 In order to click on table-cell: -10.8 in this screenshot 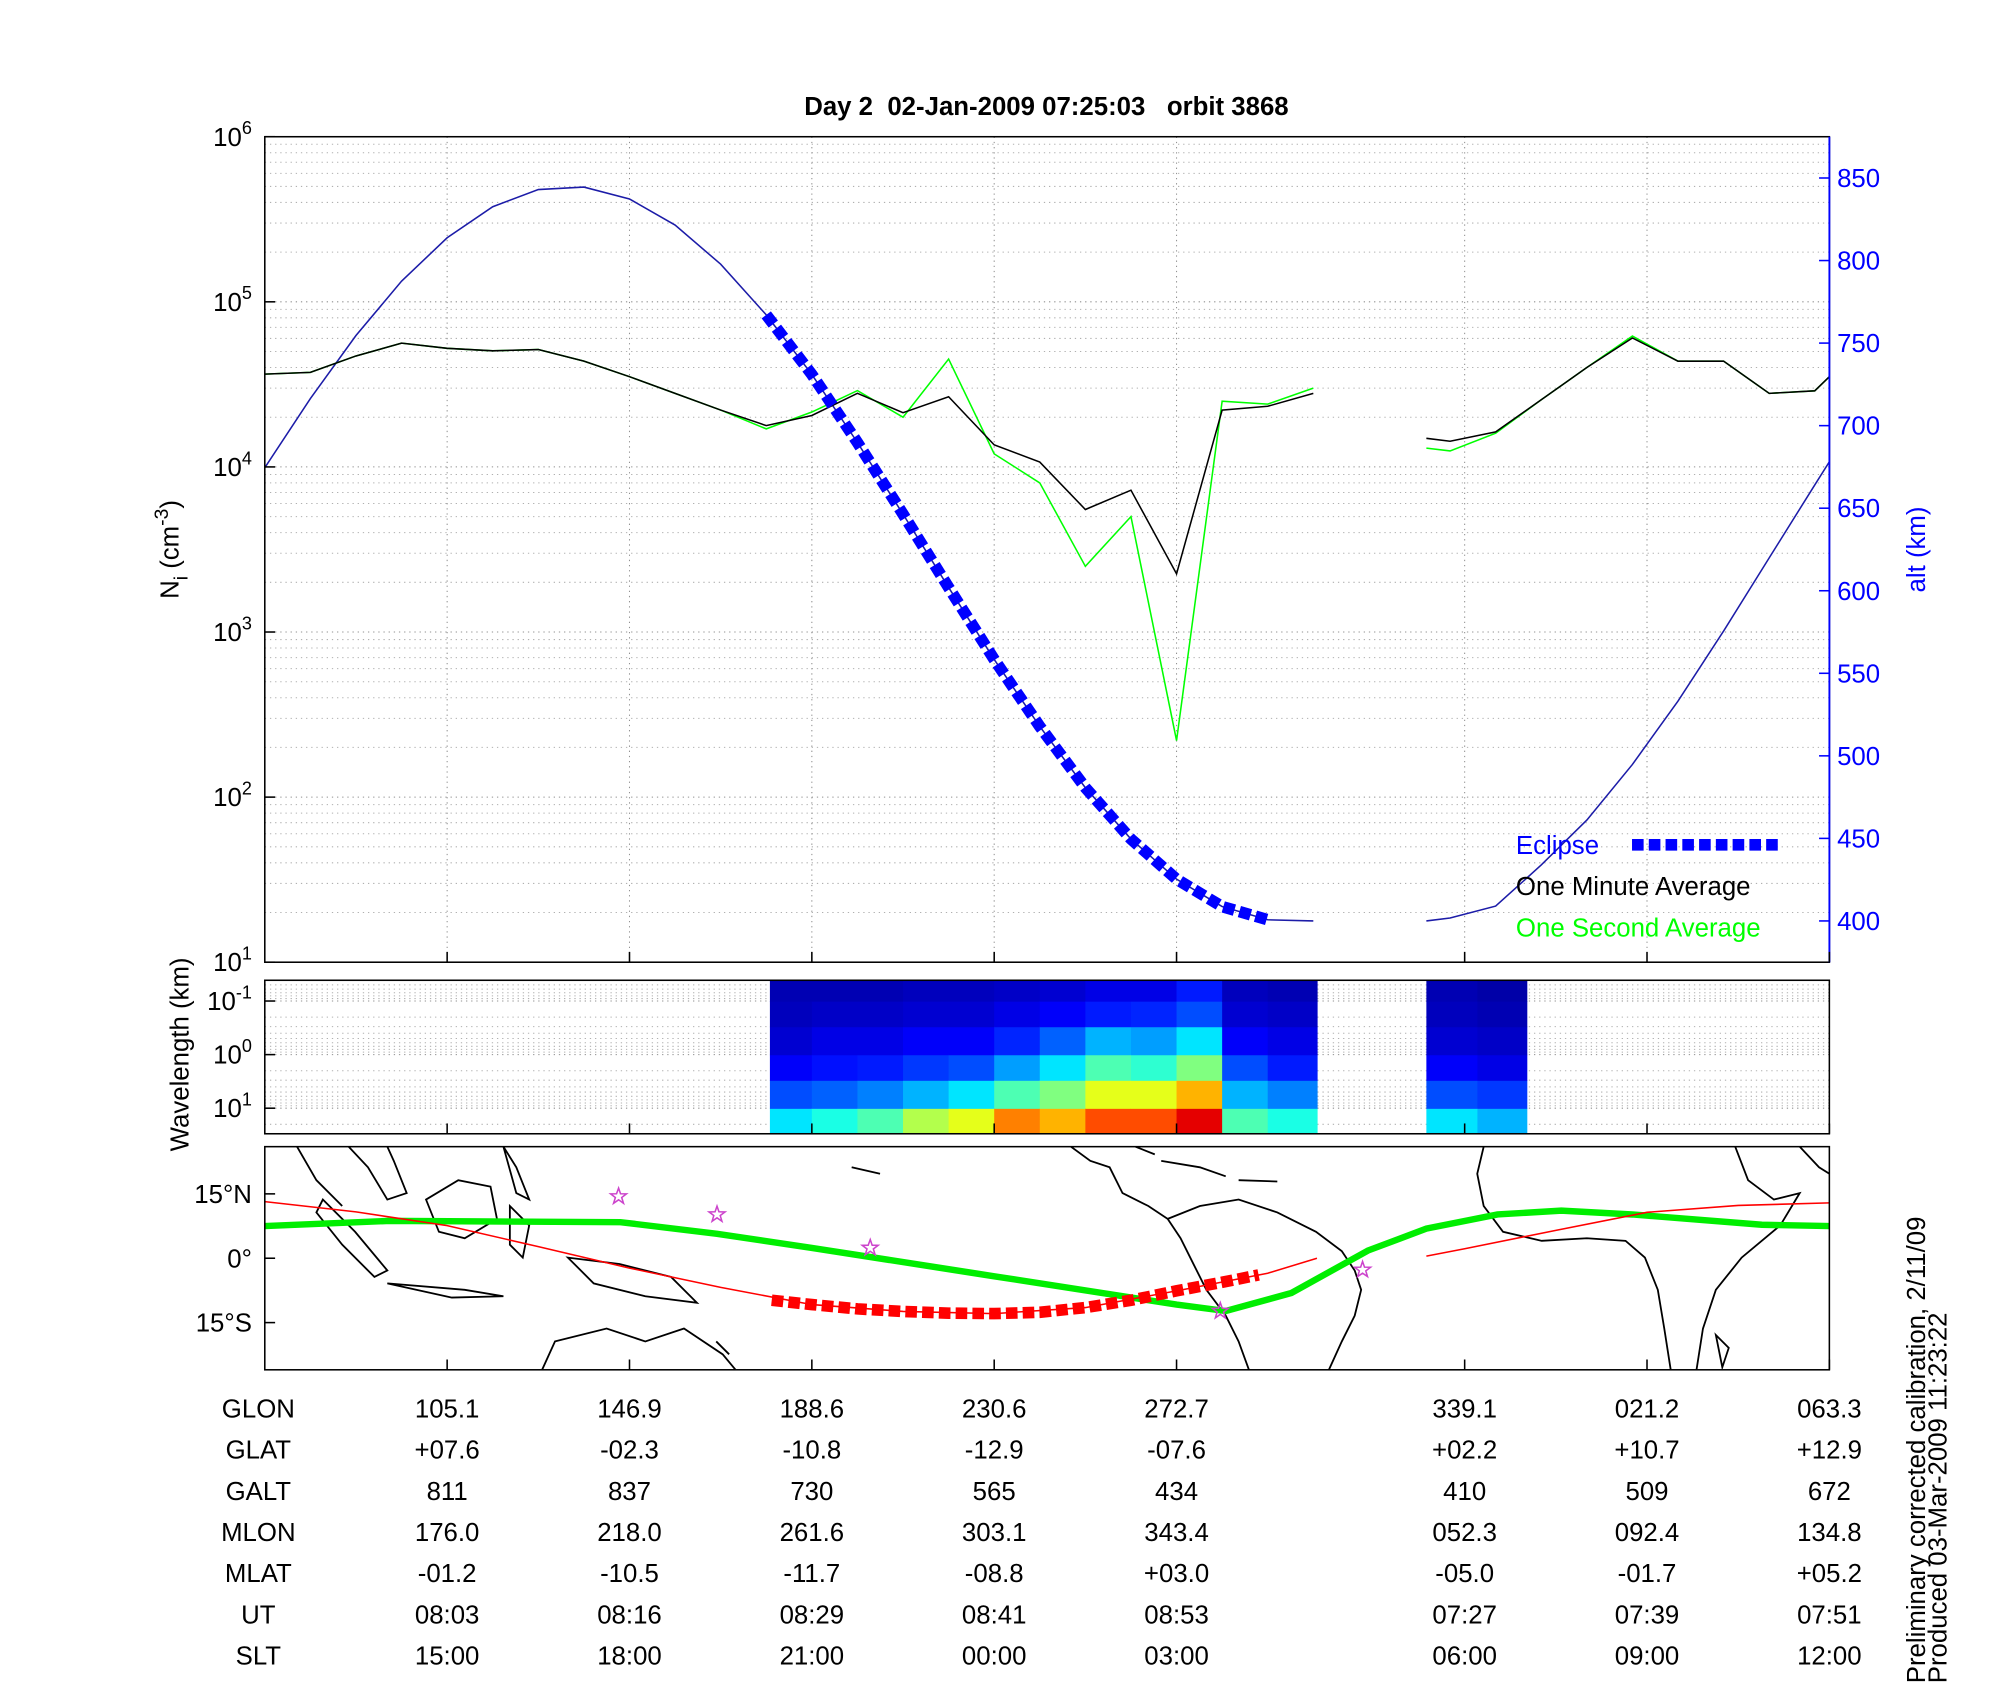, I will do `click(811, 1451)`.